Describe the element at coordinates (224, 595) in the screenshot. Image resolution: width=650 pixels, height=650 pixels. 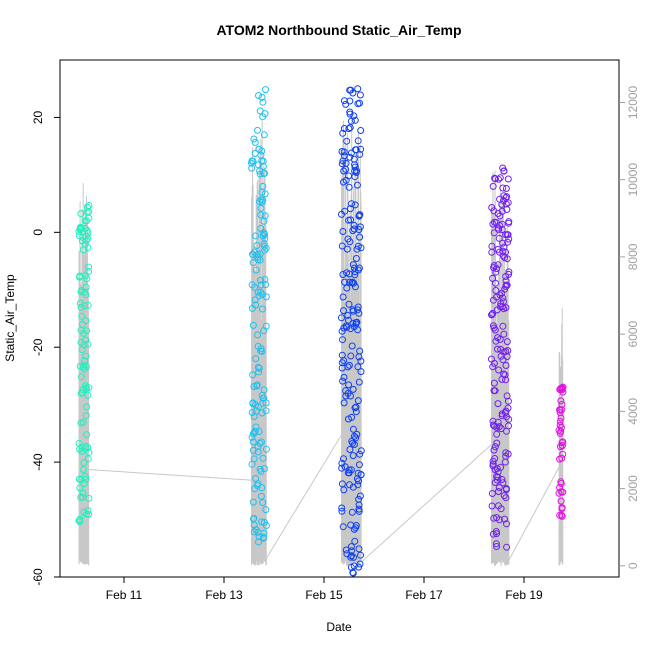
I see `x-tick-label: Feb 13` at that location.